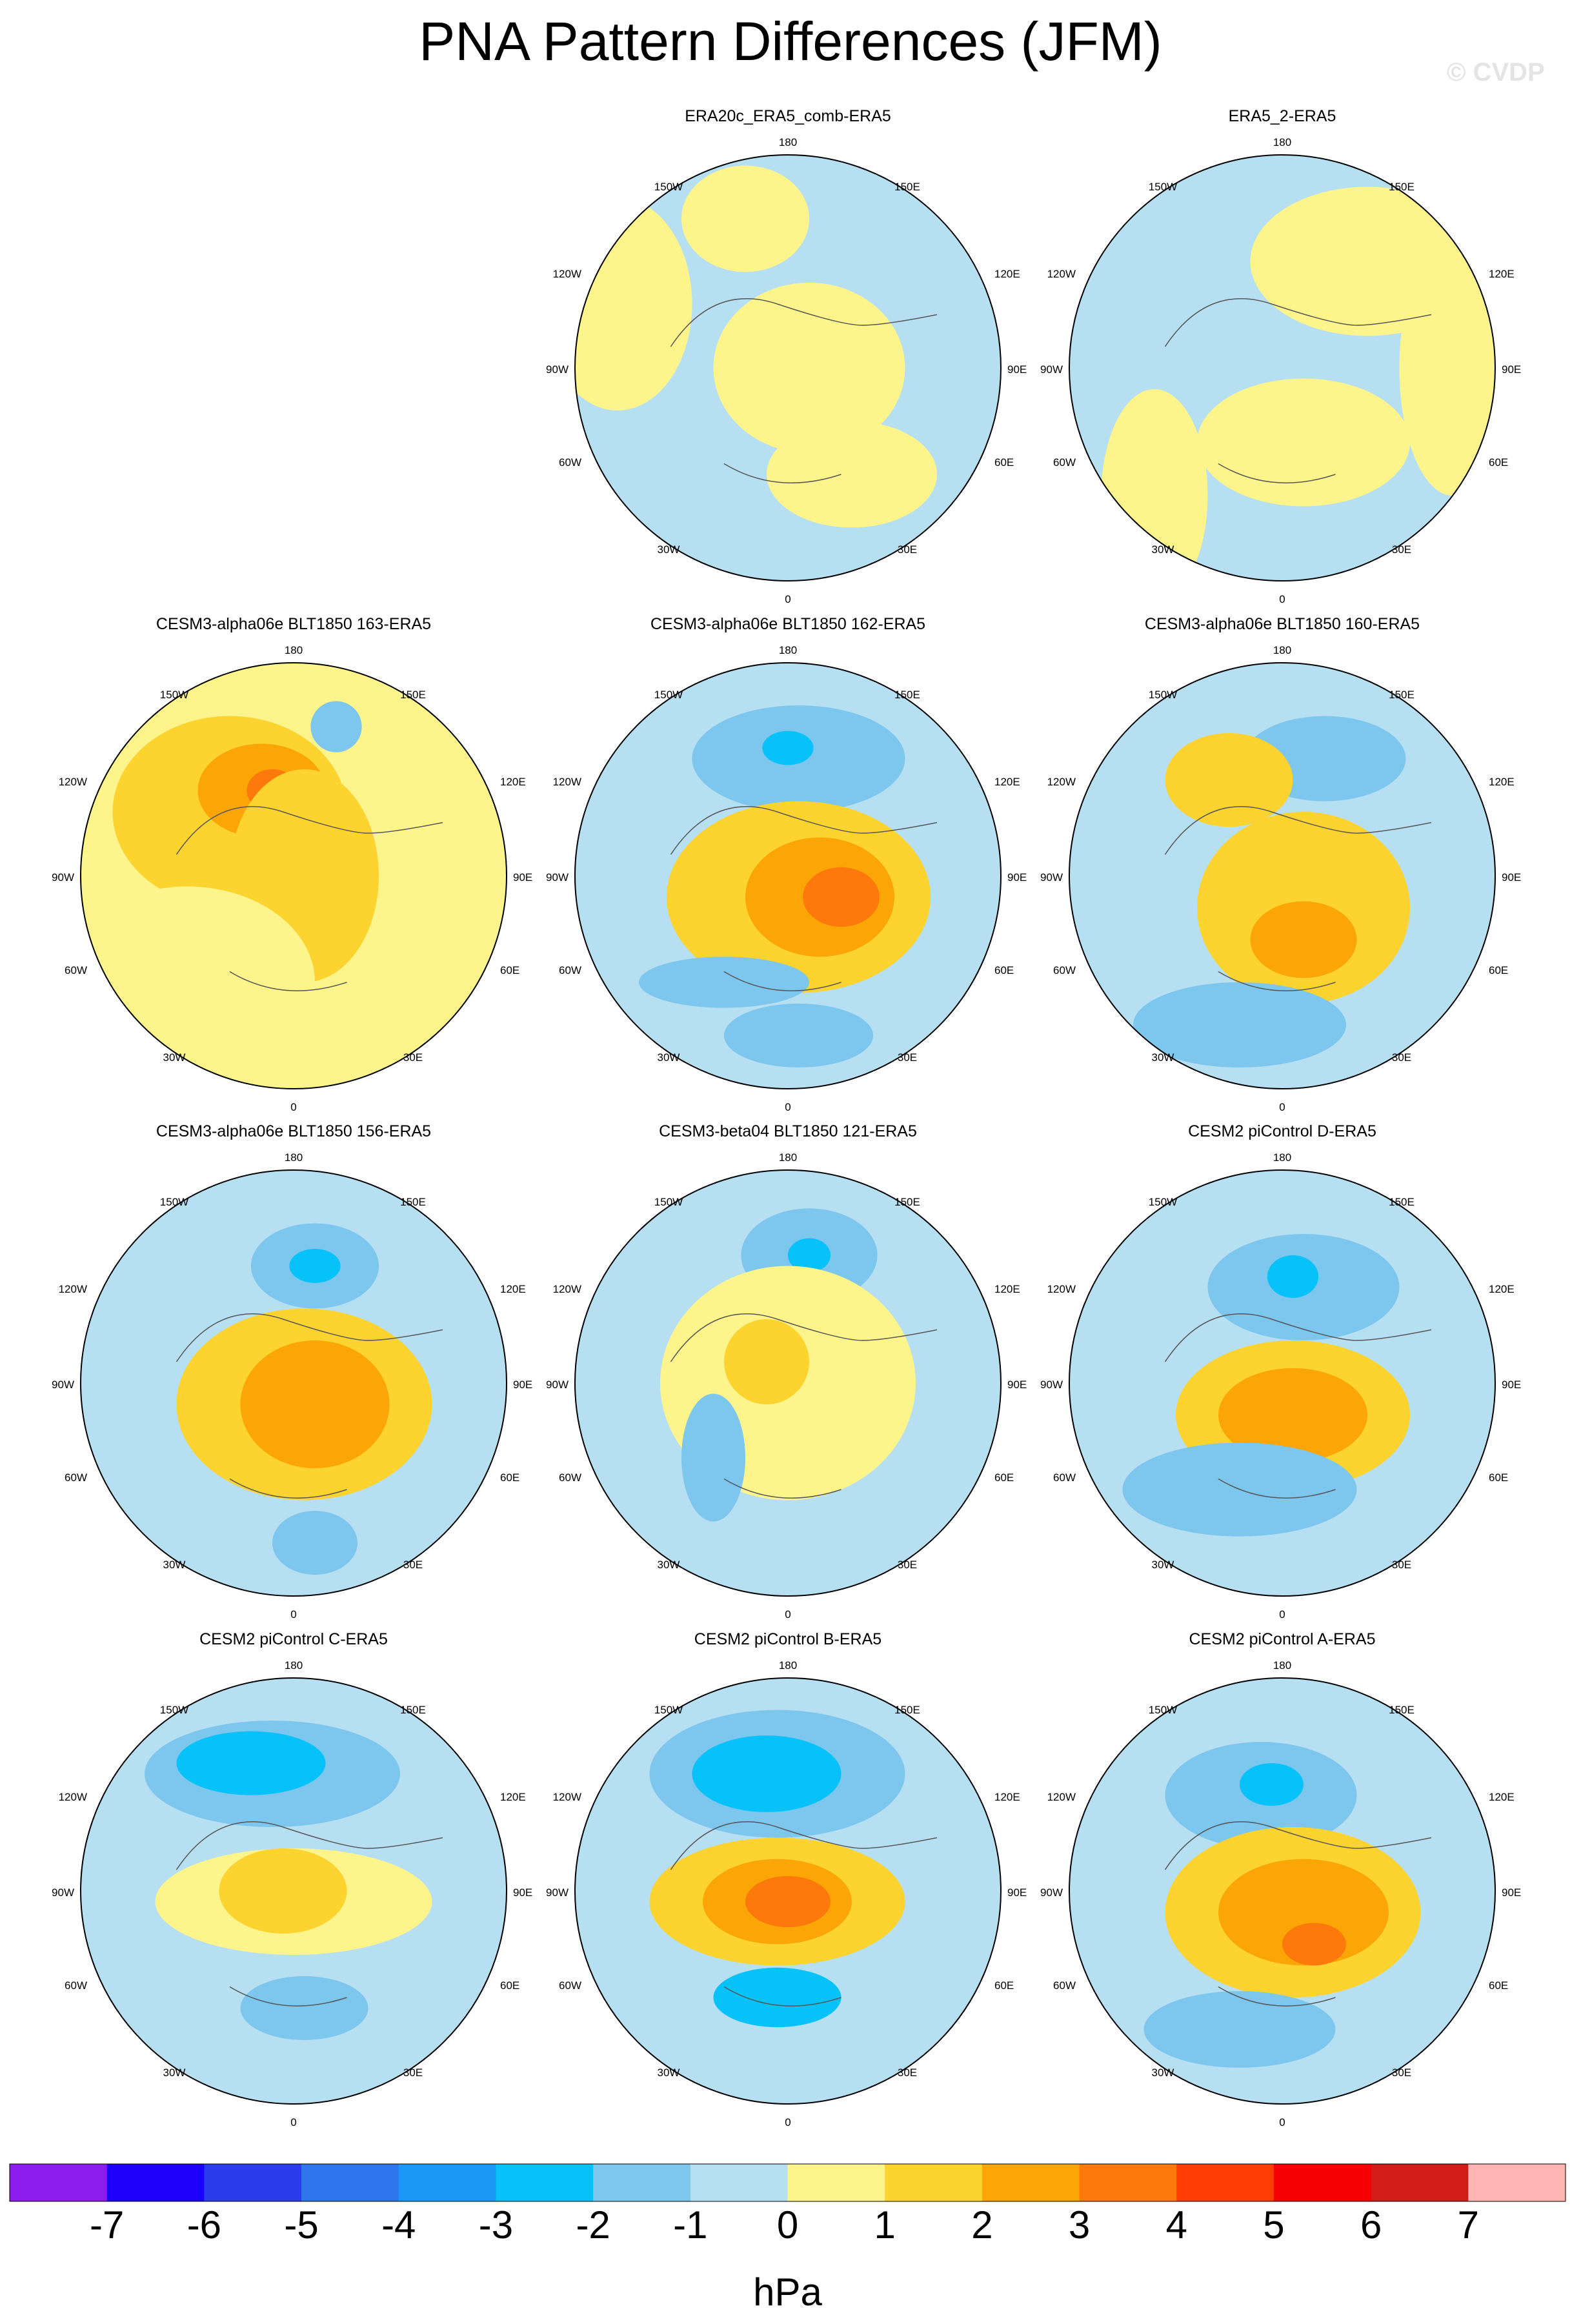 This screenshot has width=1581, height=2324. I want to click on panel-title: CESM2 piControl B-ERA5, so click(787, 1639).